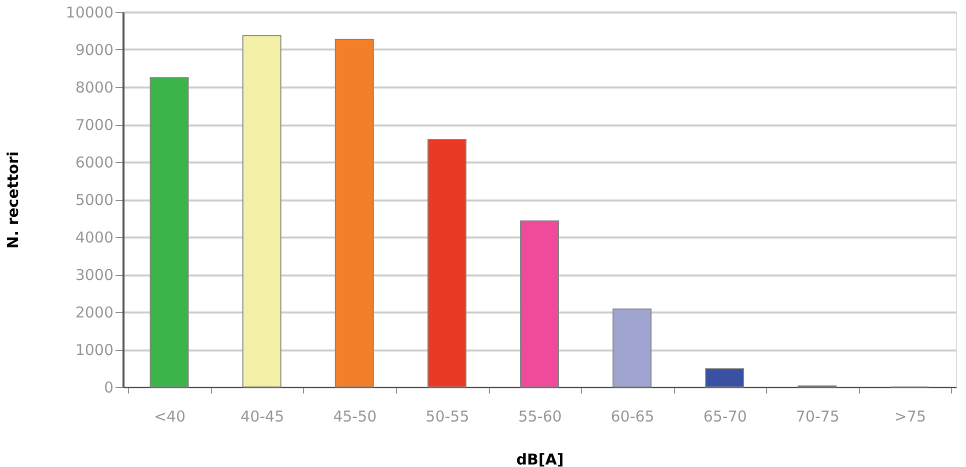 The image size is (966, 467). What do you see at coordinates (94, 87) in the screenshot?
I see `y-tick-label: 8000` at bounding box center [94, 87].